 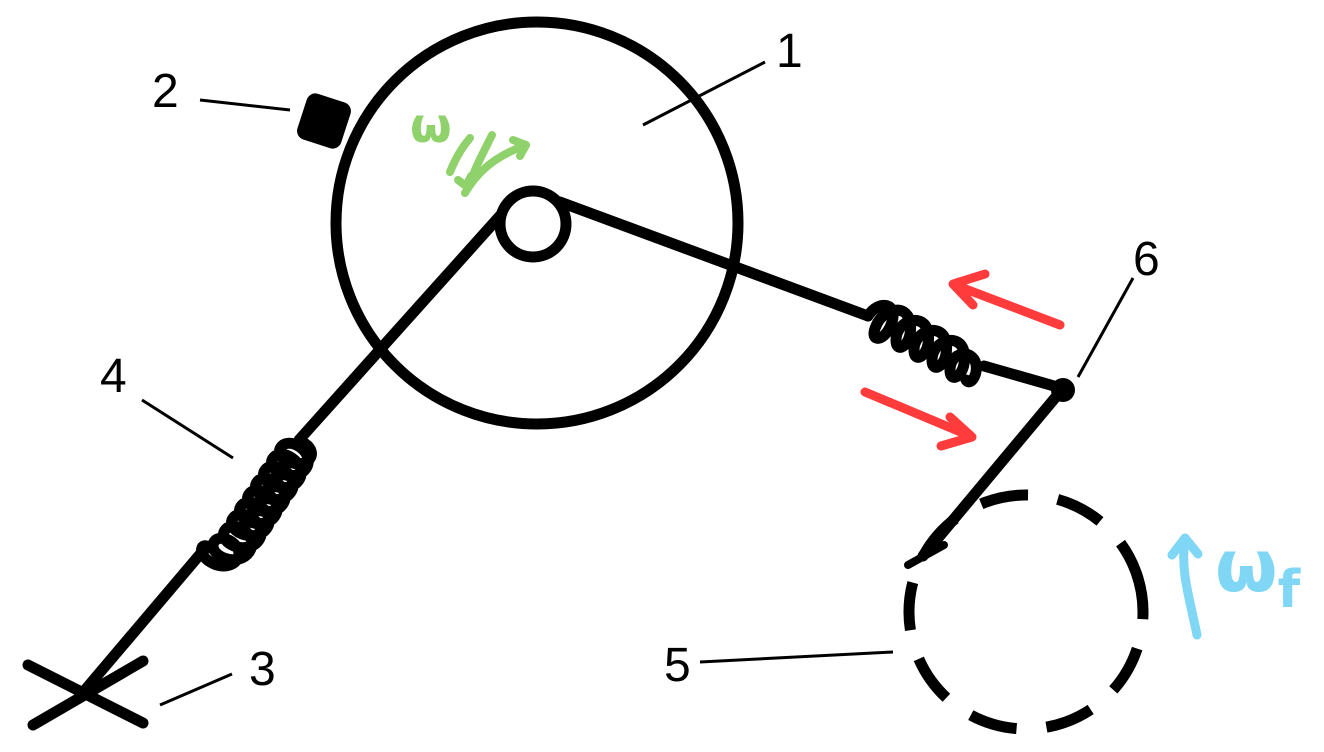 I want to click on right-rod, so click(x=714, y=259).